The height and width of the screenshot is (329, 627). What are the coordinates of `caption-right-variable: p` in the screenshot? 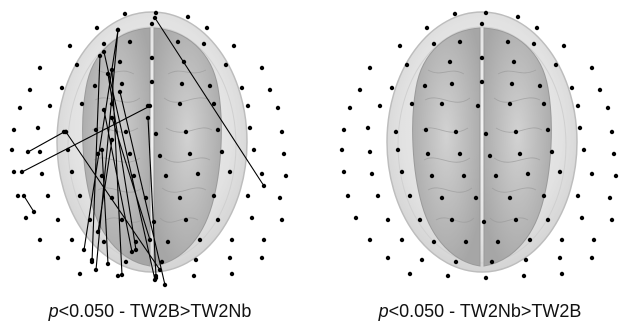 It's located at (383, 311).